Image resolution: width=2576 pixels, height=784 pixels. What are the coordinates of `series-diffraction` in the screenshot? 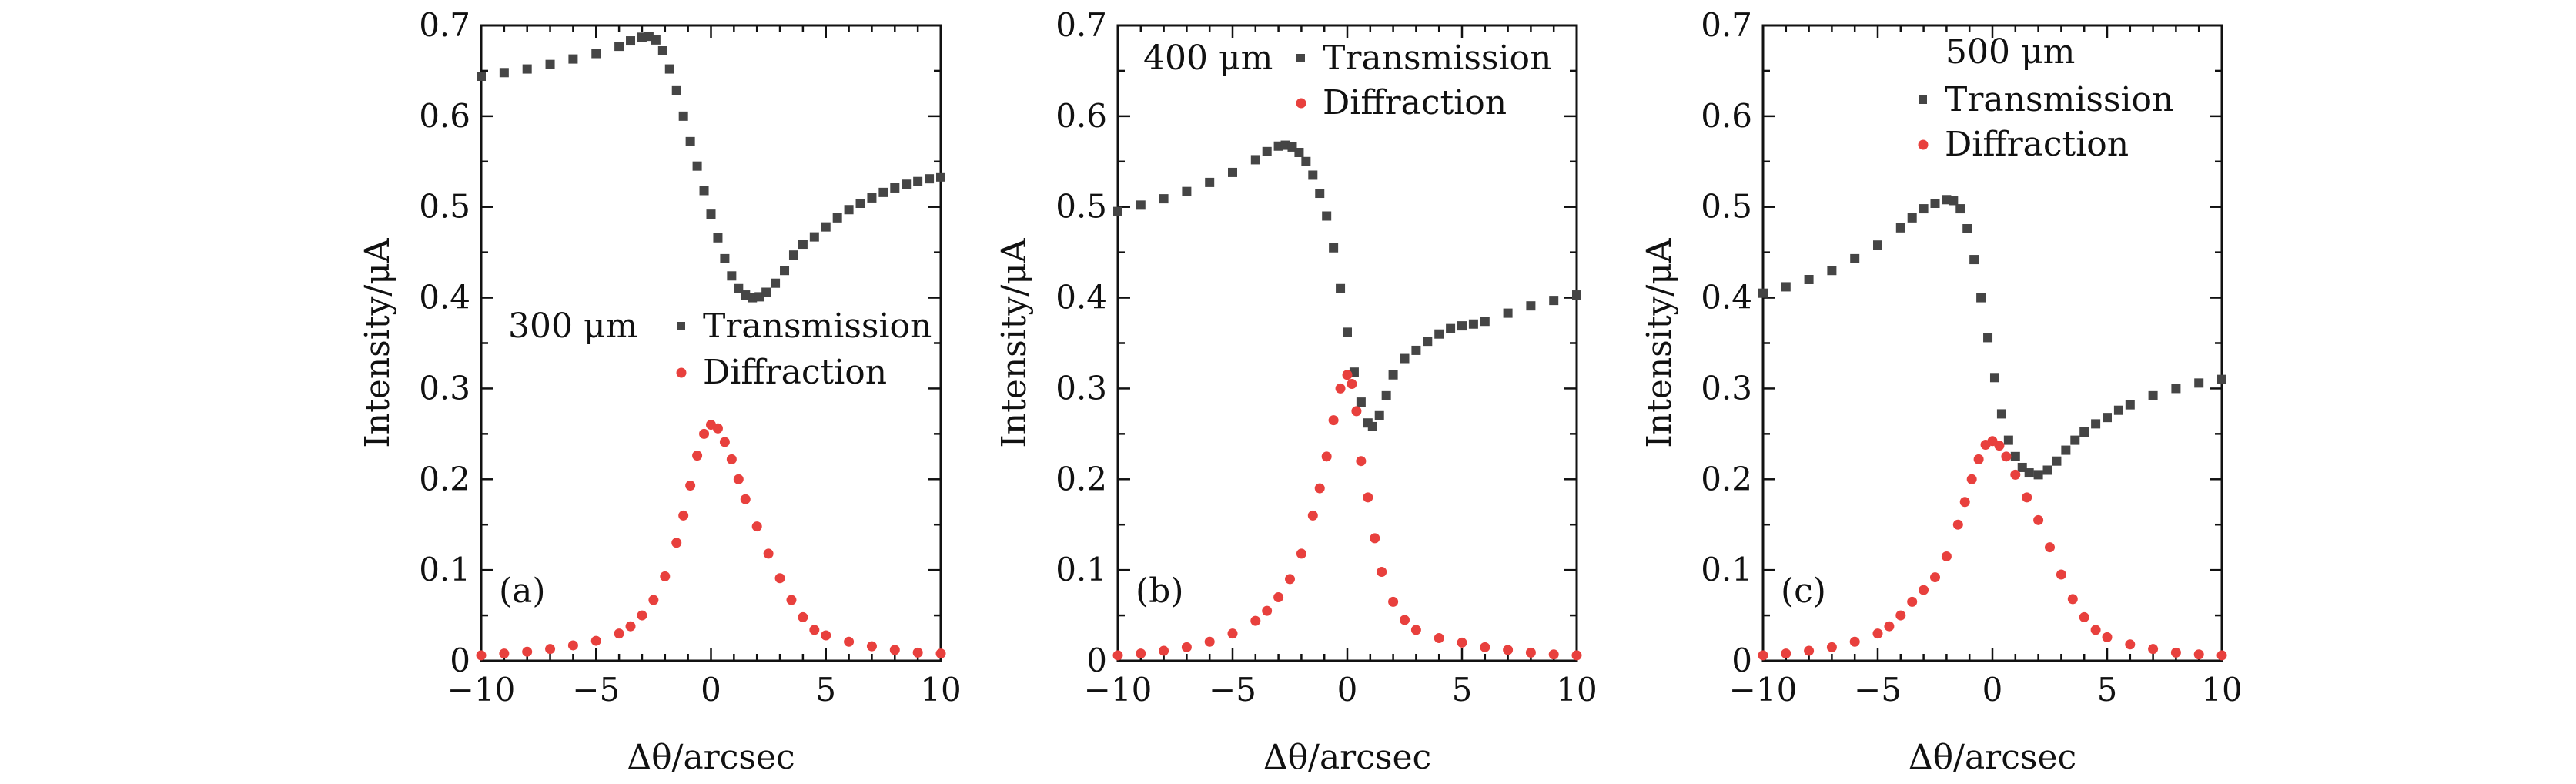 It's located at (1347, 516).